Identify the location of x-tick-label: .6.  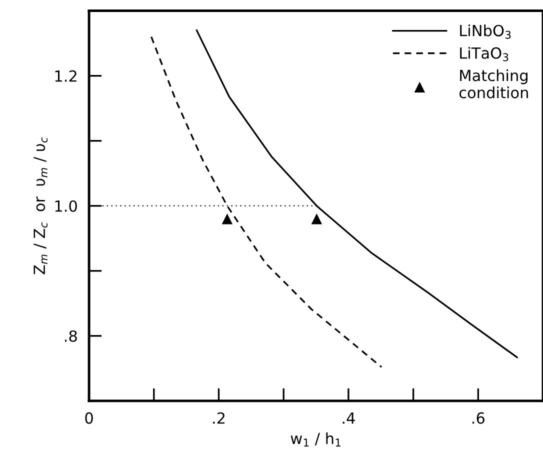
(478, 418).